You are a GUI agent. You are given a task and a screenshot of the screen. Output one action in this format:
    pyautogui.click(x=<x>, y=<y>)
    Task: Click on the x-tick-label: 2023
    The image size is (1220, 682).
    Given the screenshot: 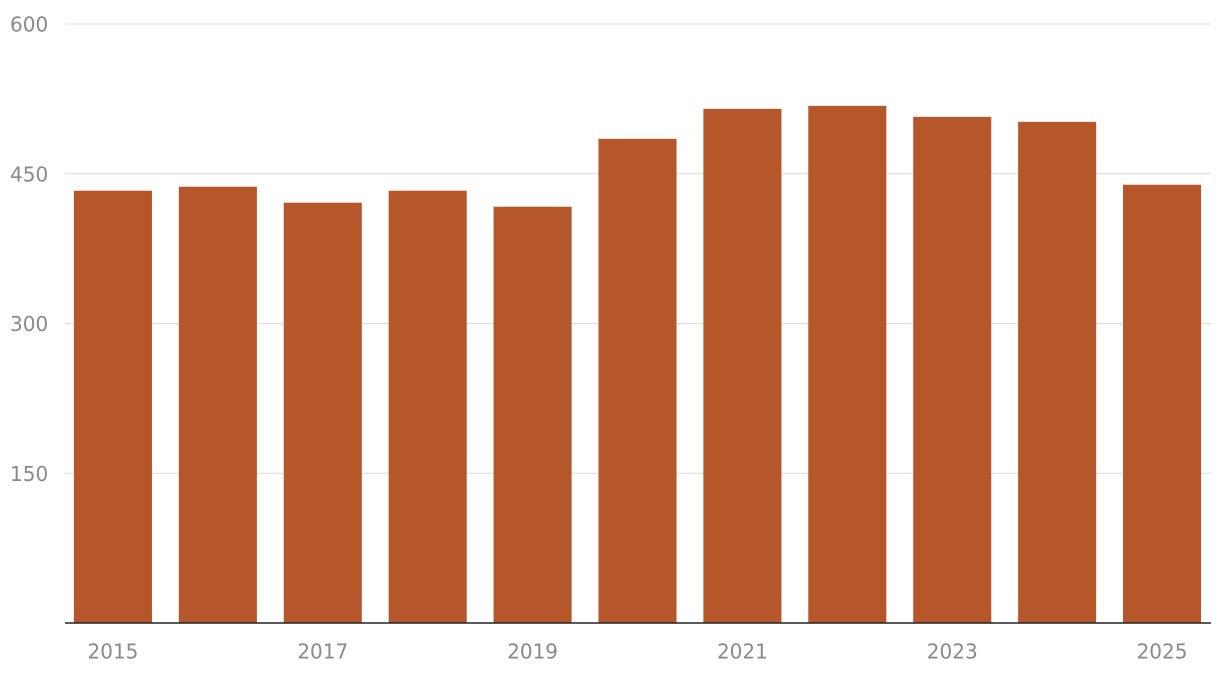 What is the action you would take?
    pyautogui.click(x=952, y=652)
    